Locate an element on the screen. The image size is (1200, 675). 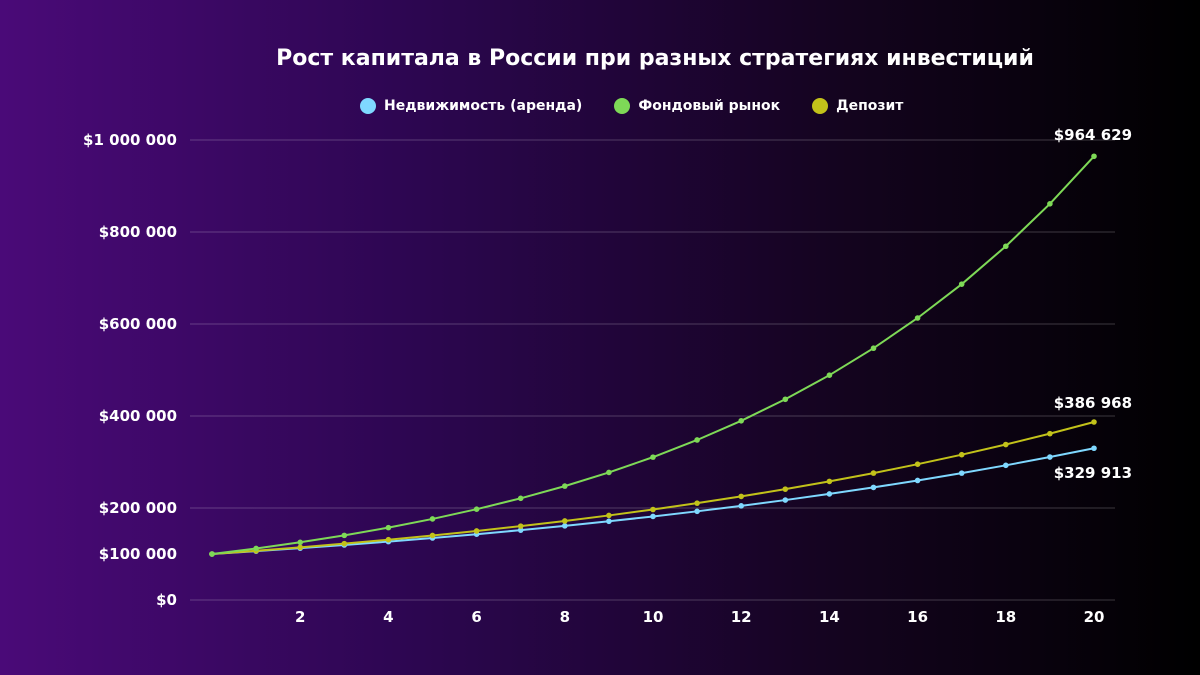
legend-item-stock-market: Фондовый рынок is located at coordinates (697, 106).